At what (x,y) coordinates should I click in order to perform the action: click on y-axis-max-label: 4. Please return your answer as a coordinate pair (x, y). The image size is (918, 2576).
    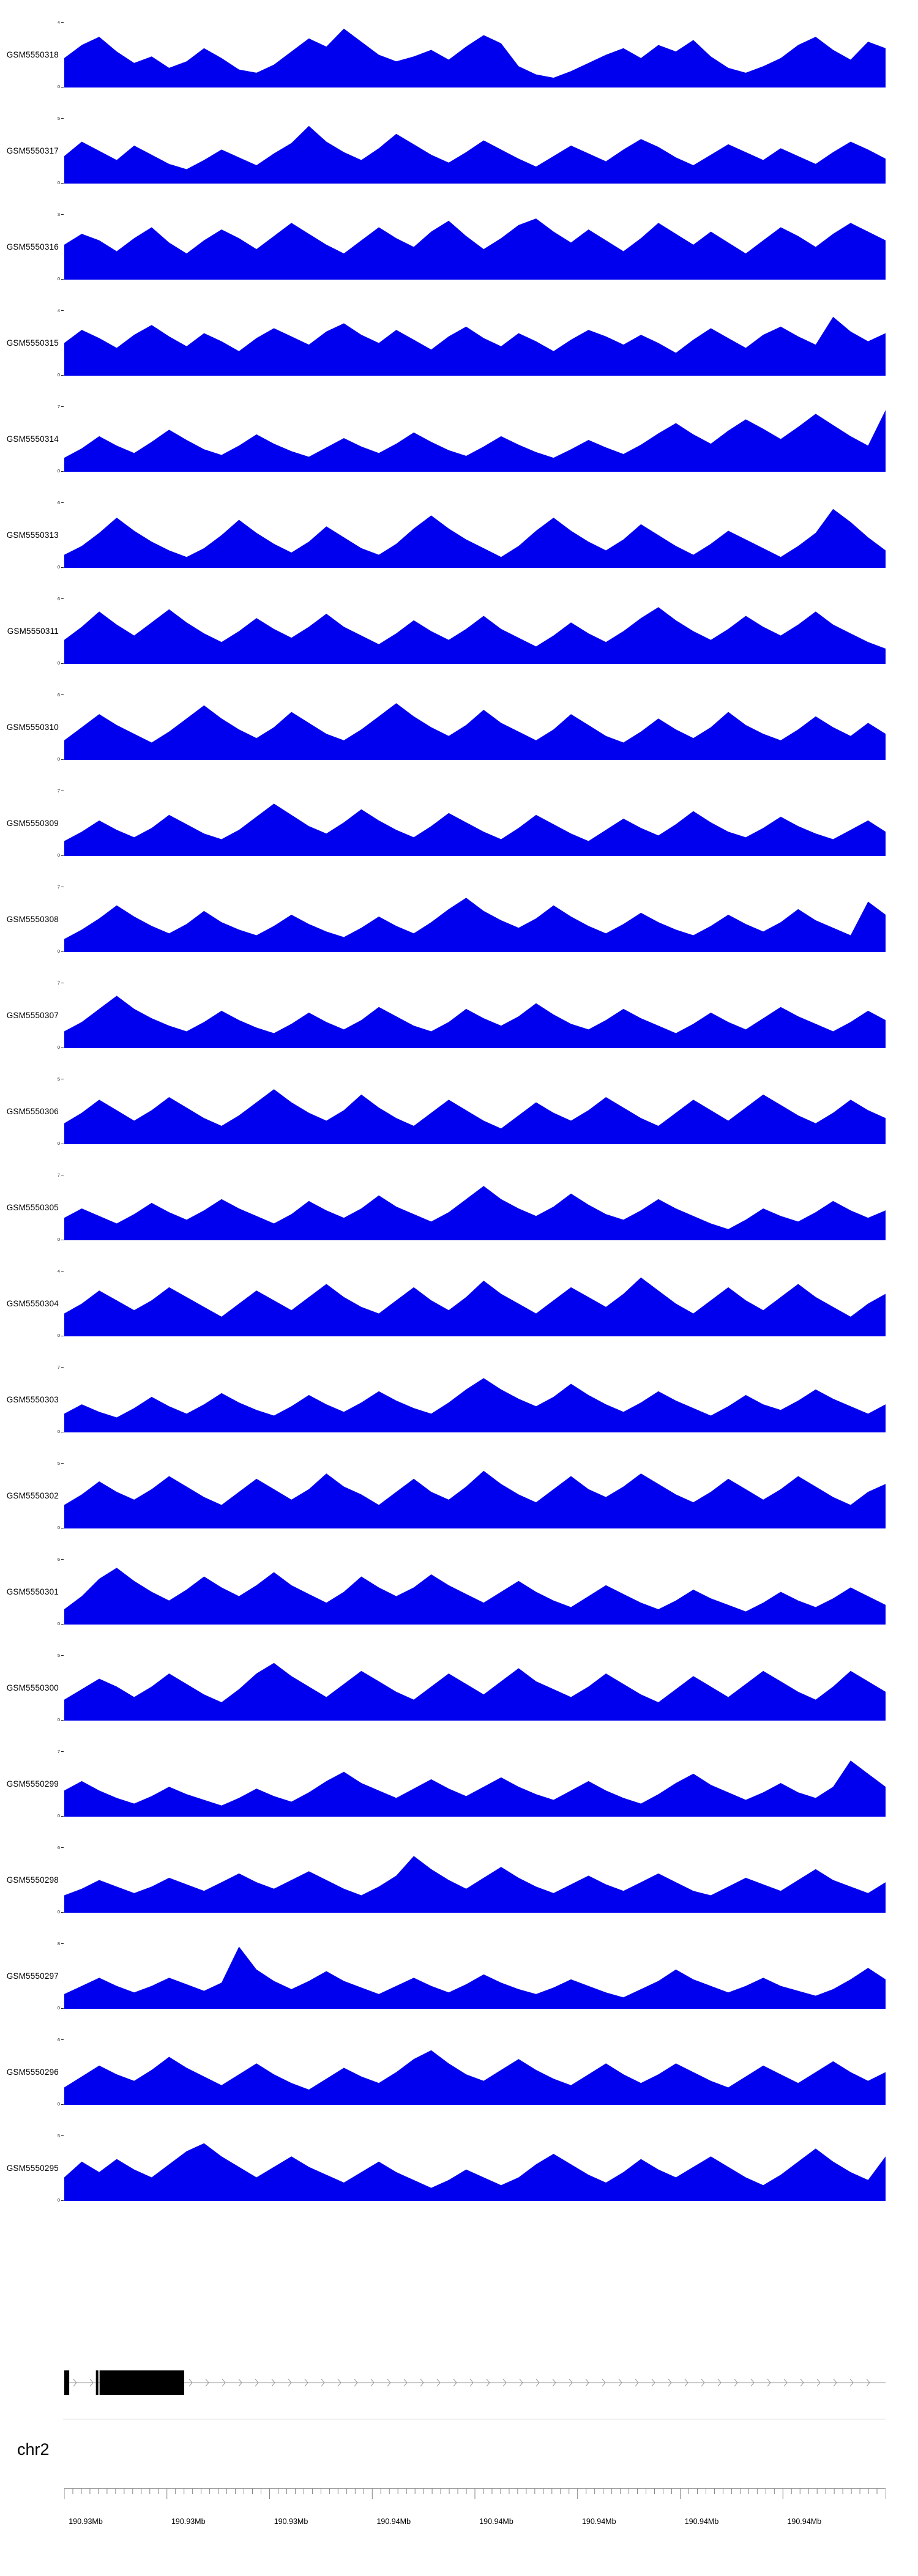
    Looking at the image, I should click on (58, 310).